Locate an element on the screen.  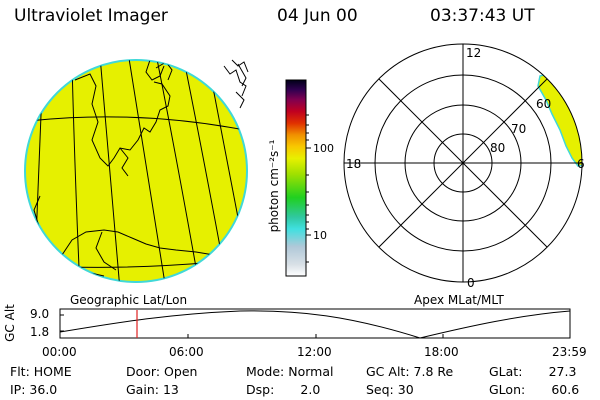
time-tick: 06:00 is located at coordinates (186, 352).